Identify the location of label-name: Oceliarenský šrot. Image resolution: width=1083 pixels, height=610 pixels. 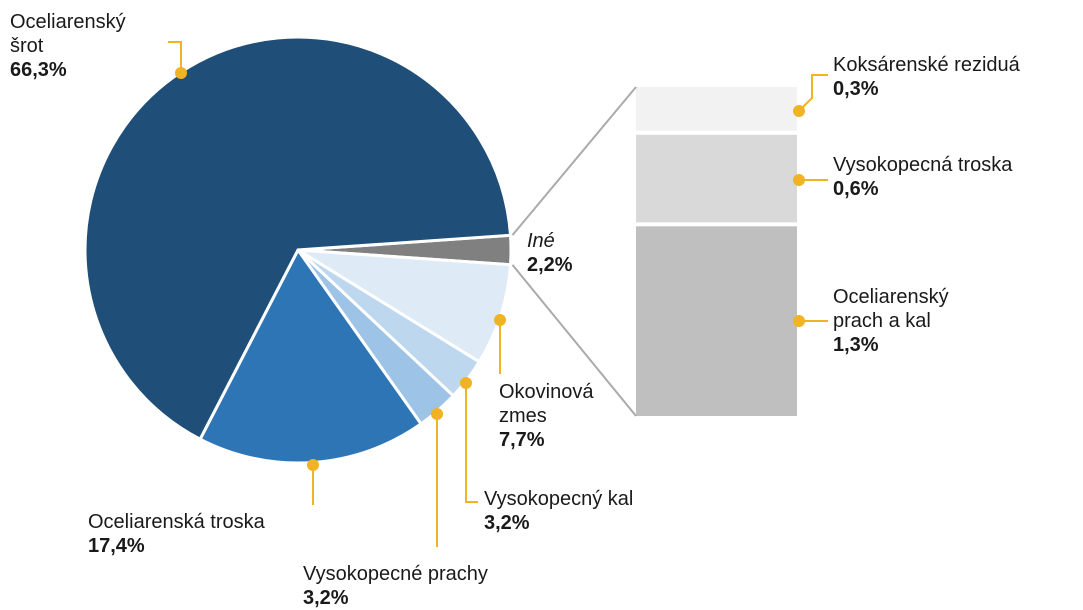
(68, 34).